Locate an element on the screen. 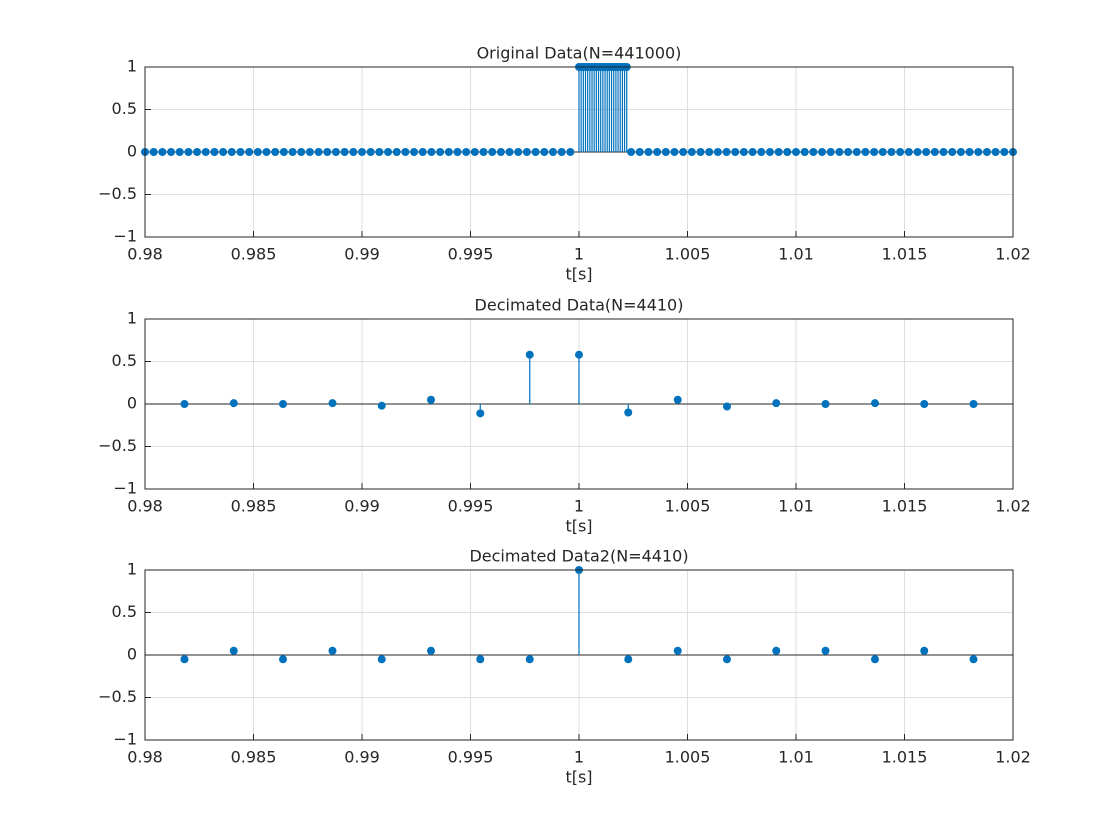 The width and height of the screenshot is (1120, 840). x-tick-label: 0.99 is located at coordinates (362, 506).